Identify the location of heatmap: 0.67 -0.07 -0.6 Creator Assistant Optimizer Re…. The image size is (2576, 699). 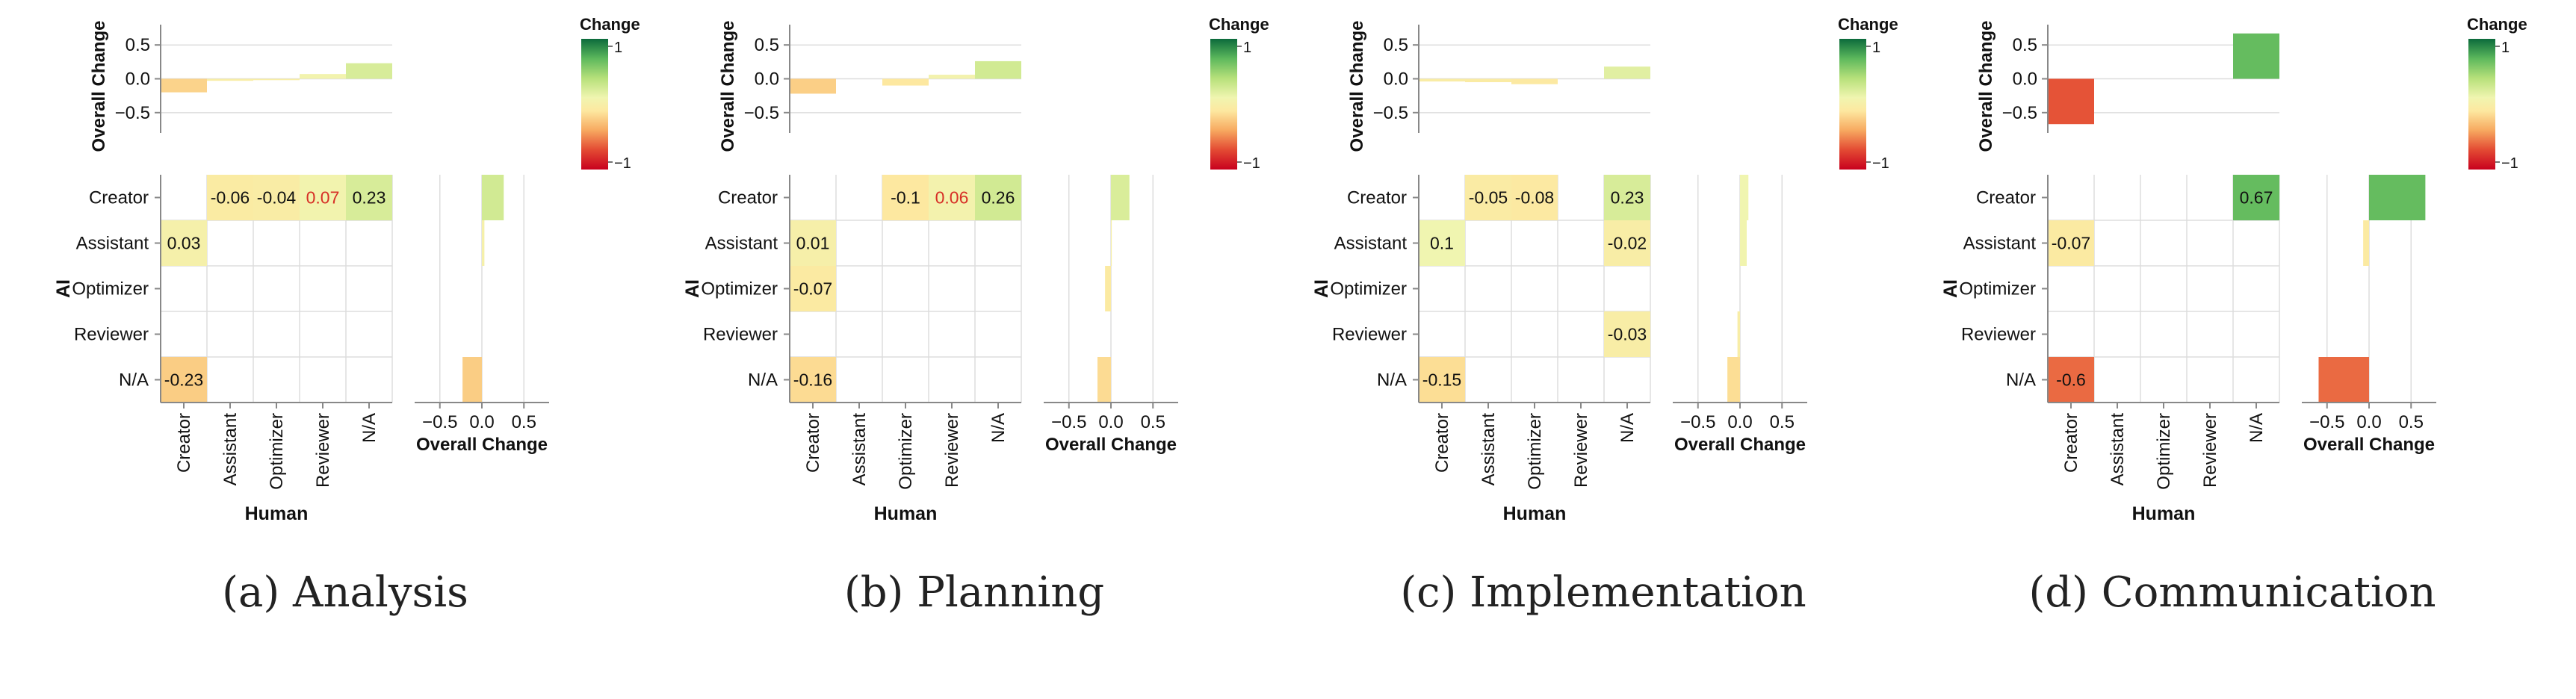
(2110, 349).